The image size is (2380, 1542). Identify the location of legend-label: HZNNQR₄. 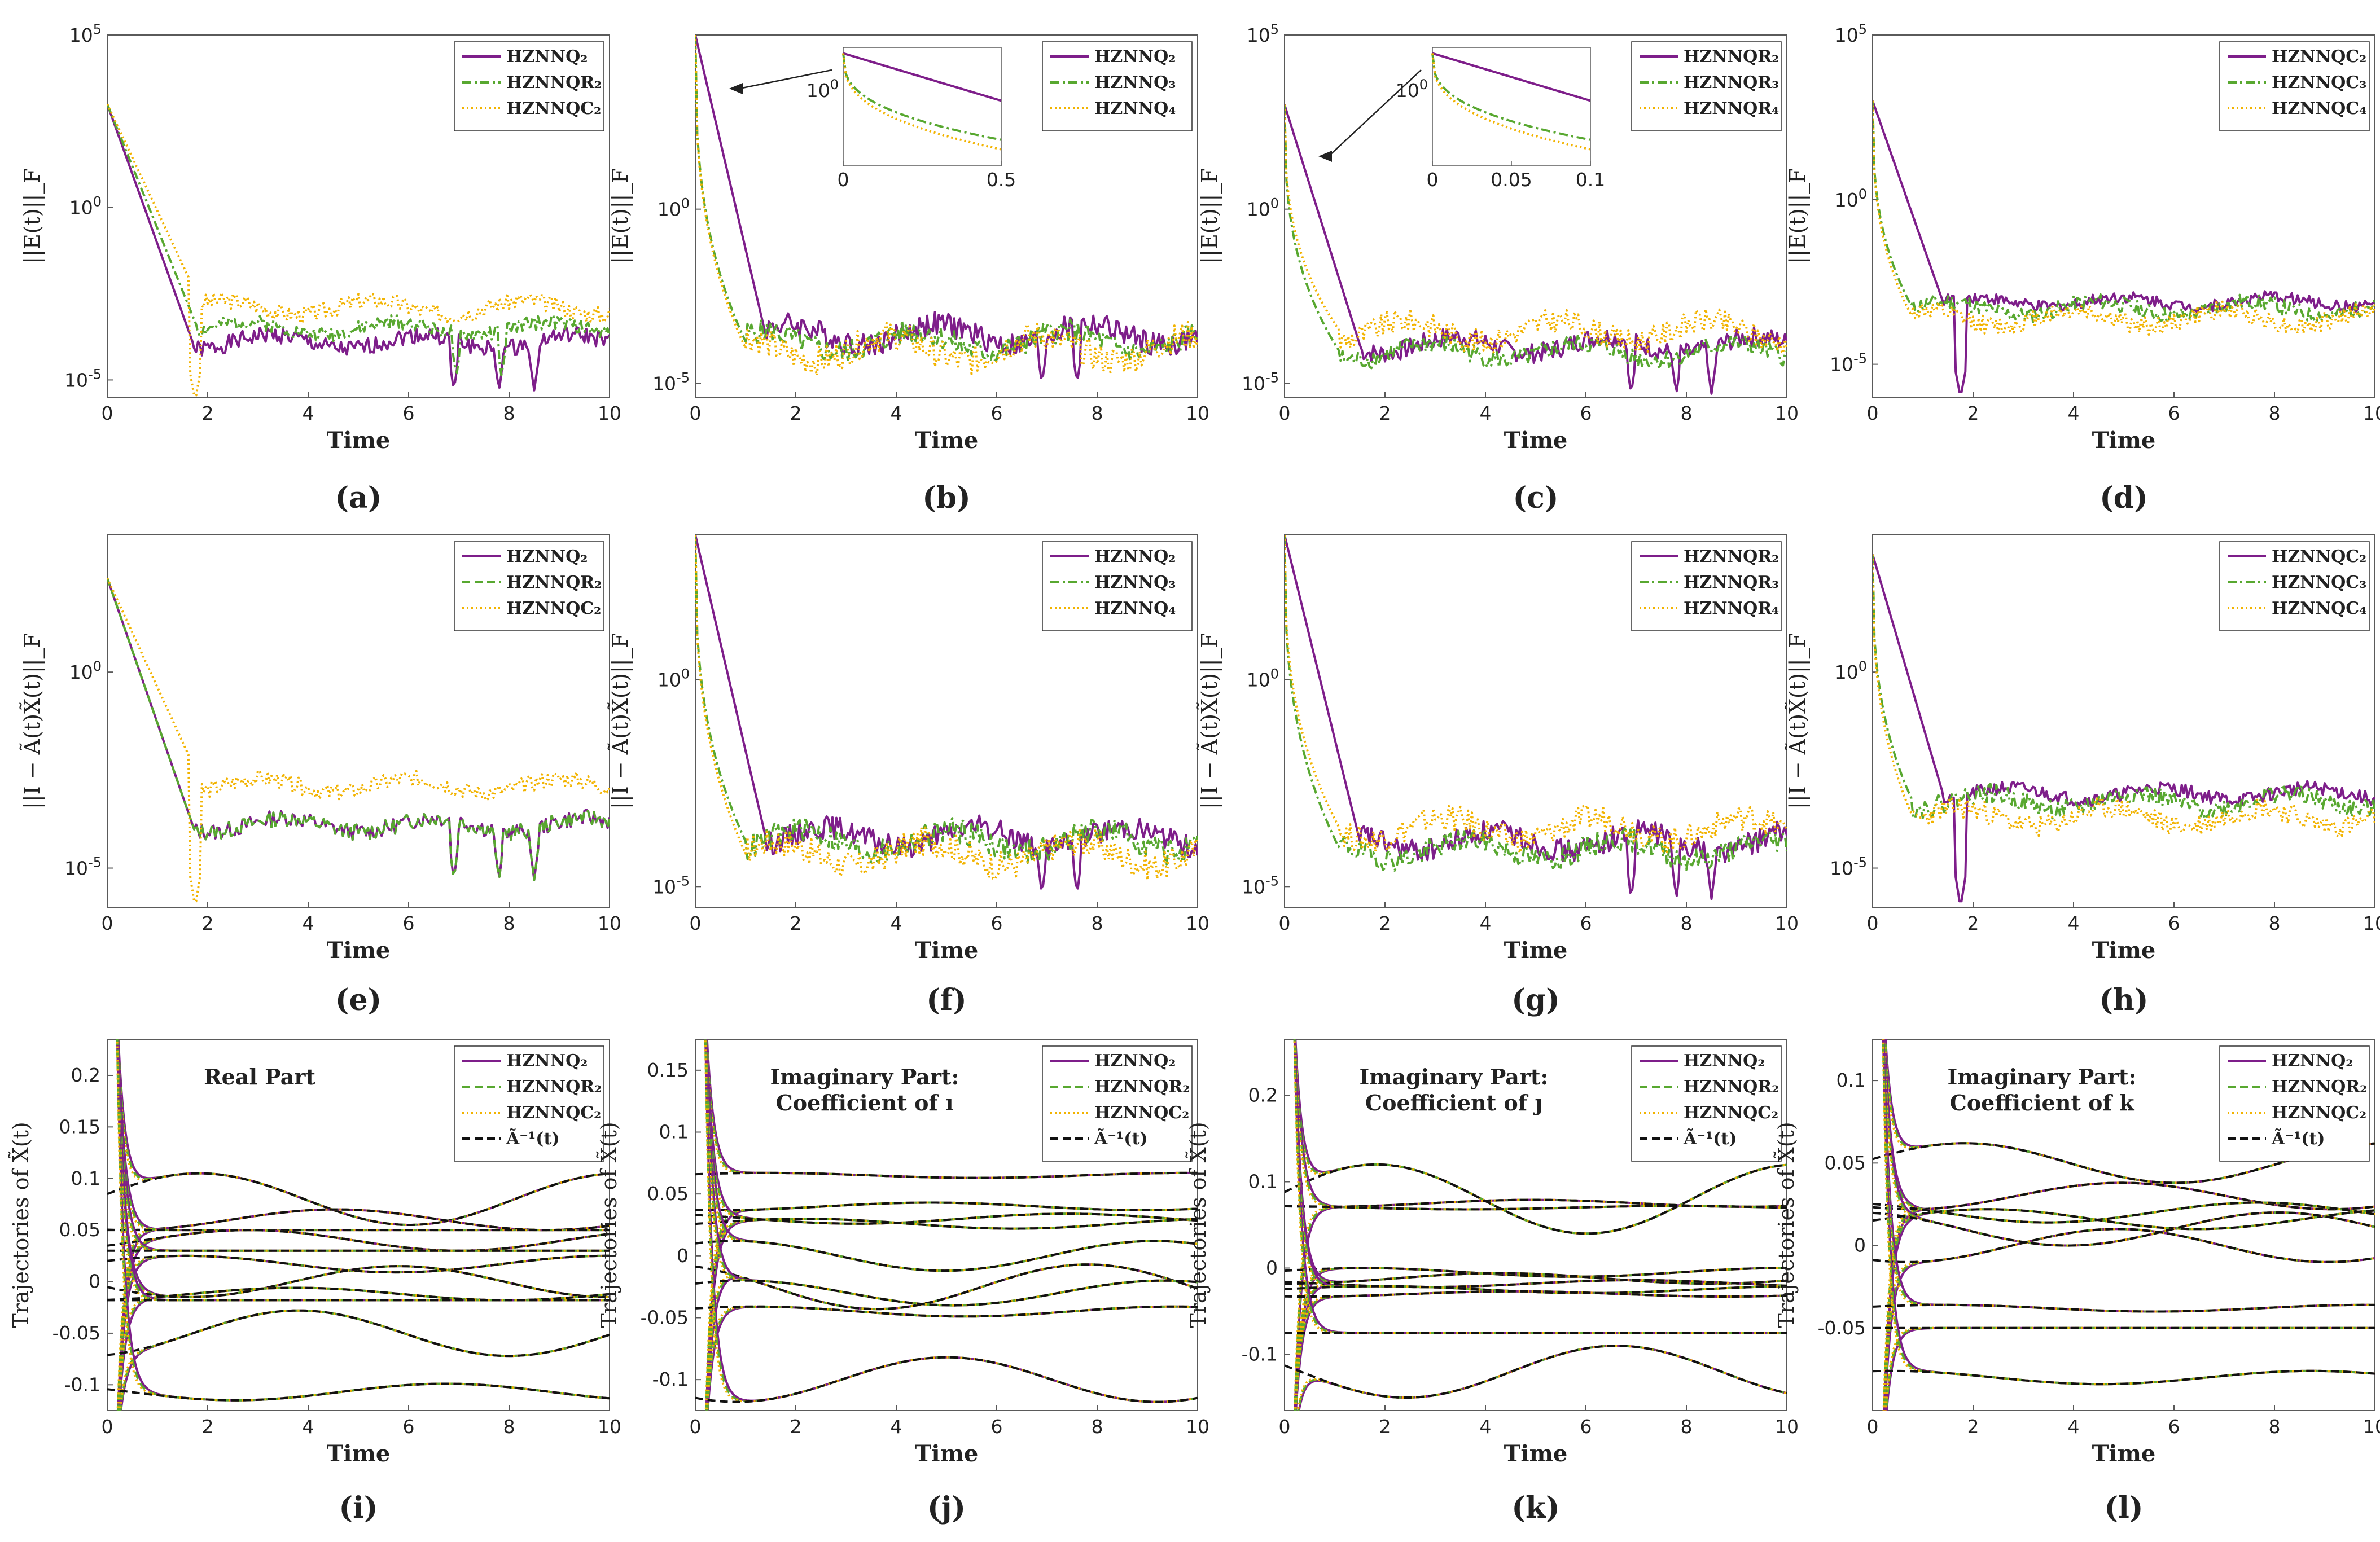
(1731, 608).